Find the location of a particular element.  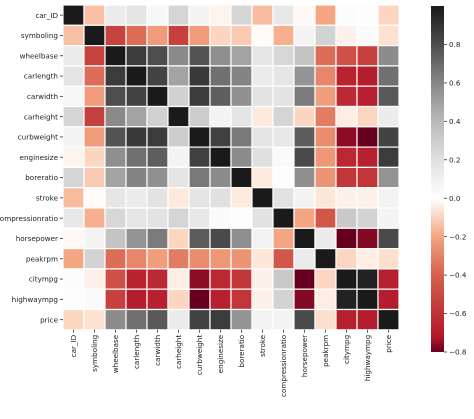

heatmap-cell-carwidth-stroke is located at coordinates (262, 96).